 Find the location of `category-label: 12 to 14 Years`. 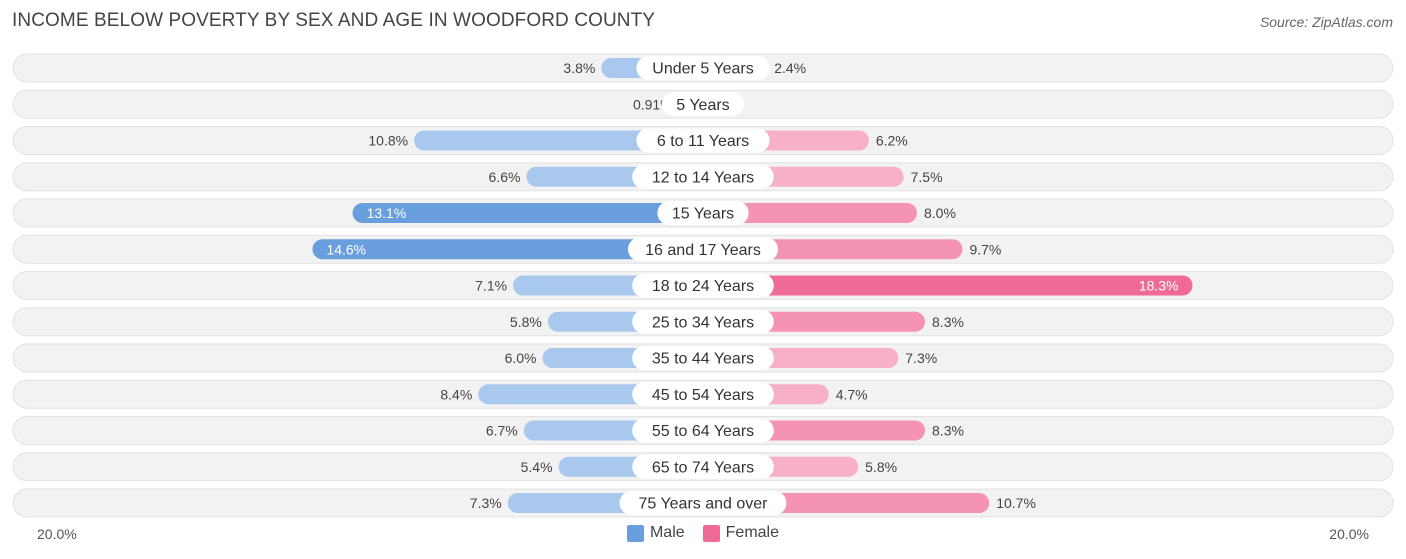

category-label: 12 to 14 Years is located at coordinates (703, 177).